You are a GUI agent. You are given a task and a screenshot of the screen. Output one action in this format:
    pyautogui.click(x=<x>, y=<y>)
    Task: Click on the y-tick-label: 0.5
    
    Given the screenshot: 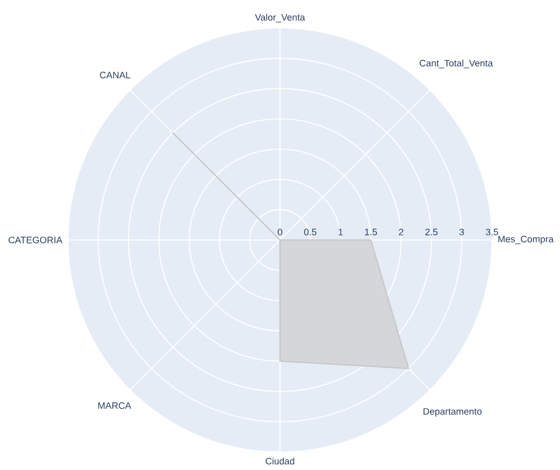 What is the action you would take?
    pyautogui.click(x=310, y=232)
    